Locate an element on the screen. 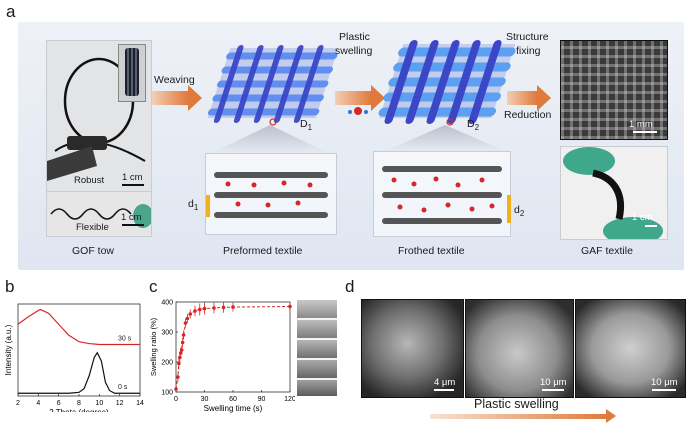  gof-inset-photo is located at coordinates (132, 73).